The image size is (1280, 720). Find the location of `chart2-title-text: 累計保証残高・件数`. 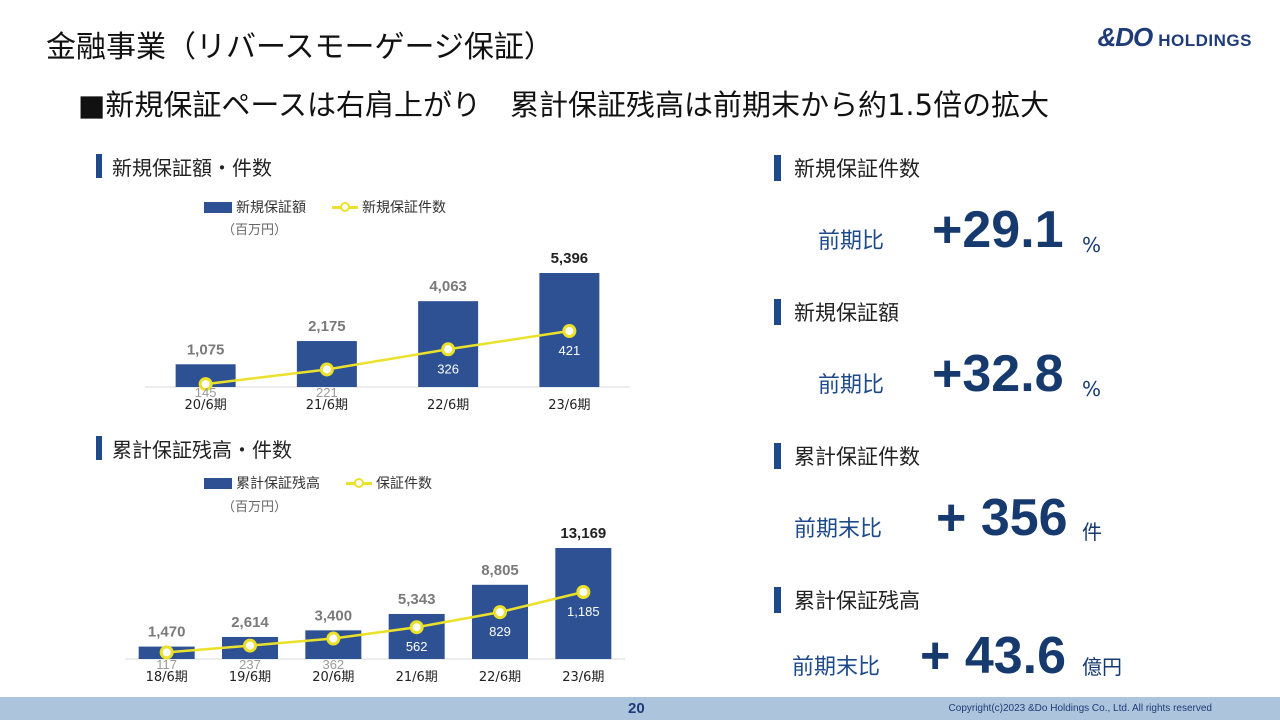

chart2-title-text: 累計保証残高・件数 is located at coordinates (202, 450).